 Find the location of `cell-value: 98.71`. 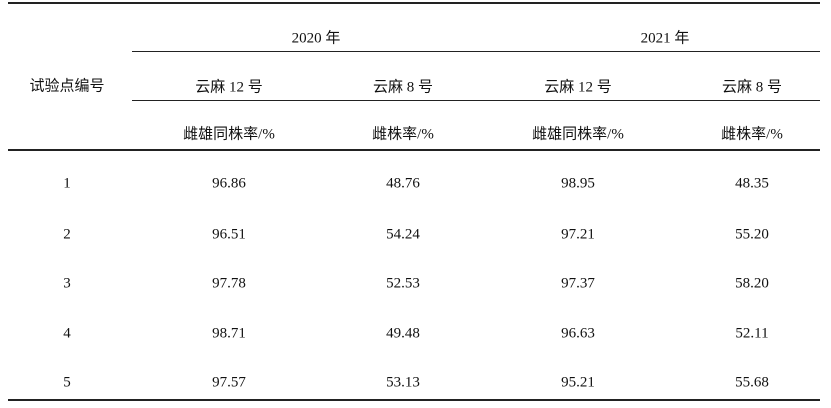

cell-value: 98.71 is located at coordinates (229, 333).